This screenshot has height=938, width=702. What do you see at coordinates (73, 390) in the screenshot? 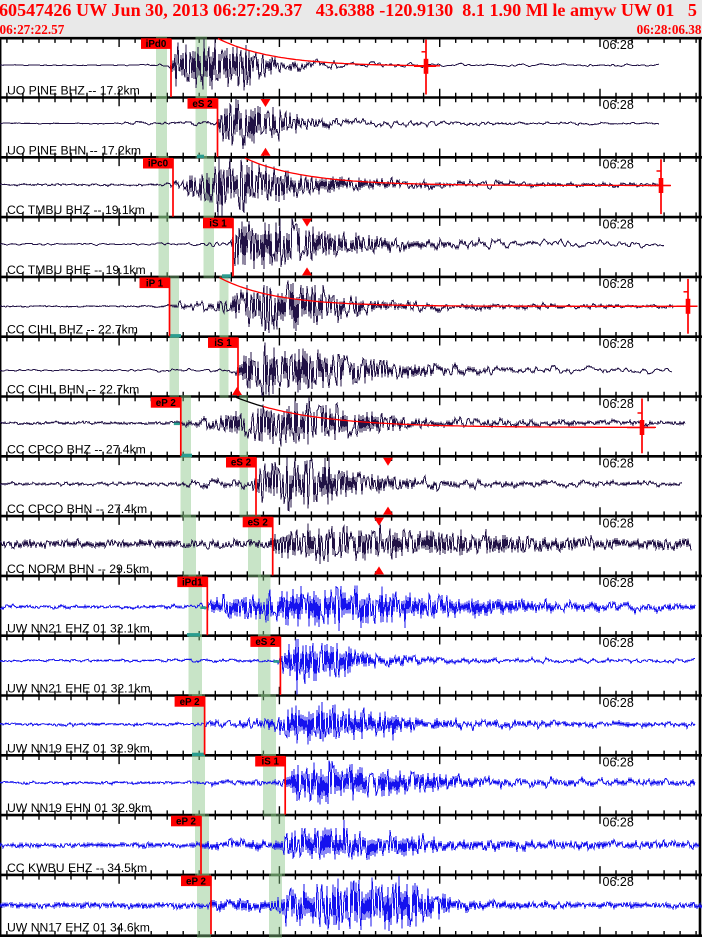
I see `svg-text: CC CIHL BHN -- 22.7km` at bounding box center [73, 390].